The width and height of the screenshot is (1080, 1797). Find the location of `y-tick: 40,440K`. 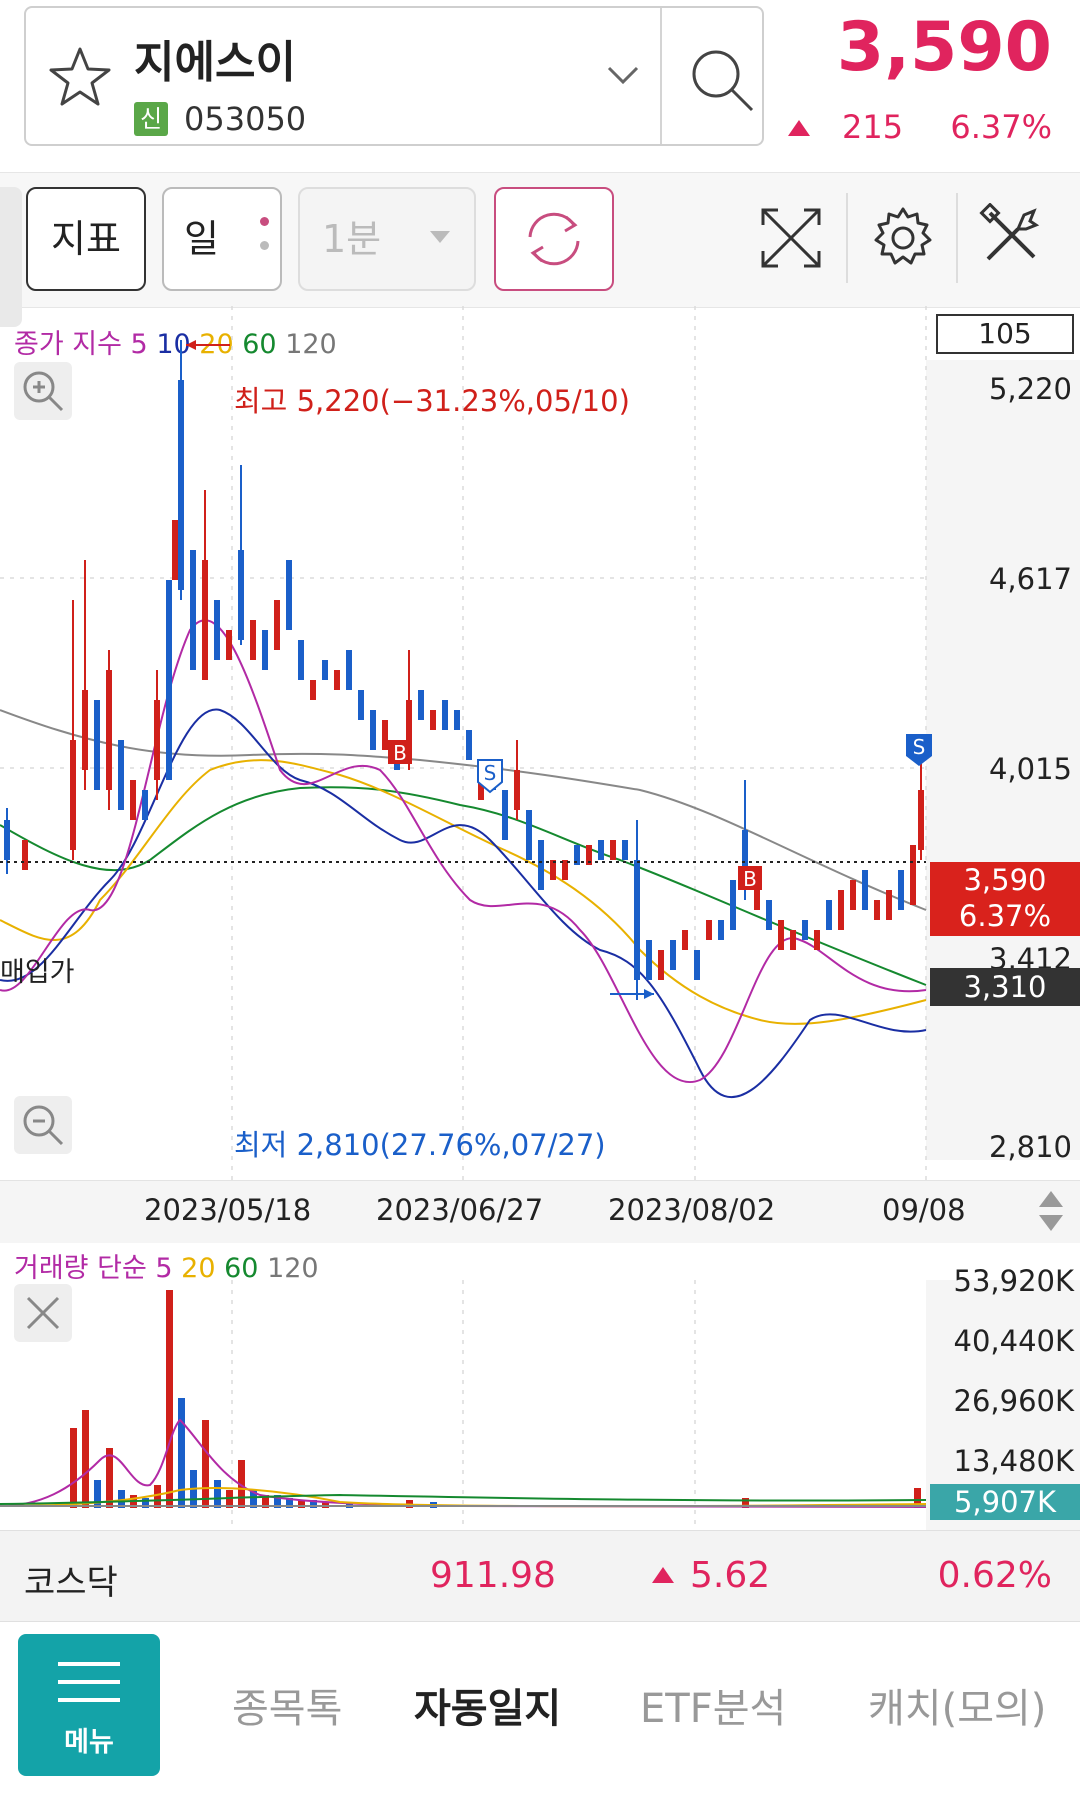

y-tick: 40,440K is located at coordinates (1014, 1341).